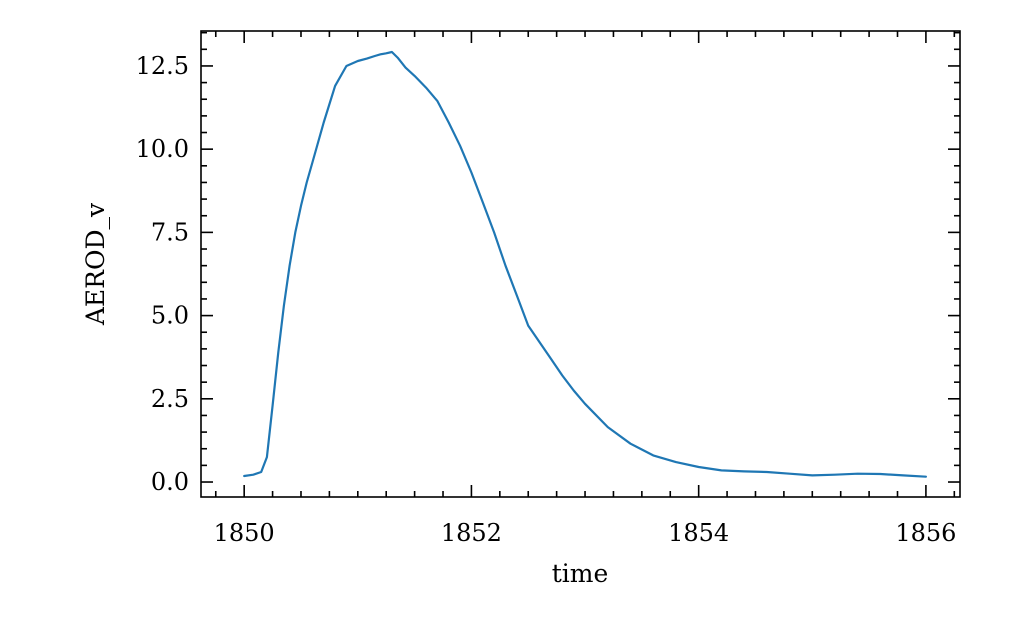 Image resolution: width=1011 pixels, height=624 pixels. What do you see at coordinates (585, 533) in the screenshot?
I see `x-tick-labels: 1850 1852 1854 1856` at bounding box center [585, 533].